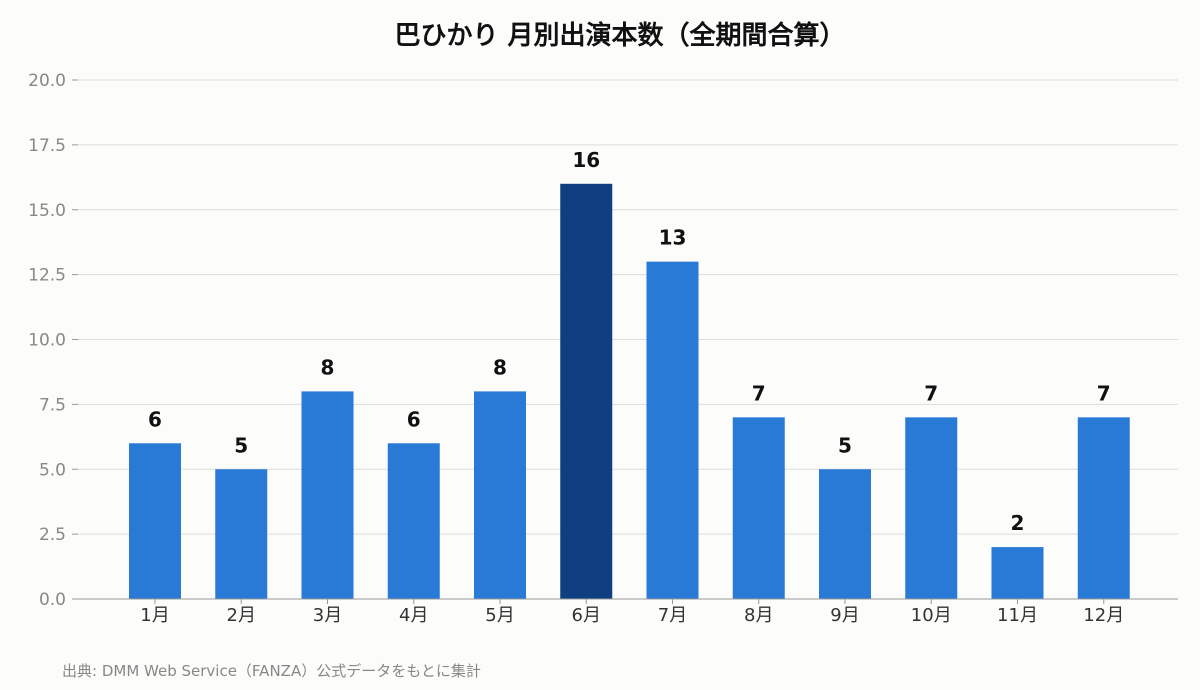  What do you see at coordinates (52, 405) in the screenshot?
I see `y-tick-label: 7.5` at bounding box center [52, 405].